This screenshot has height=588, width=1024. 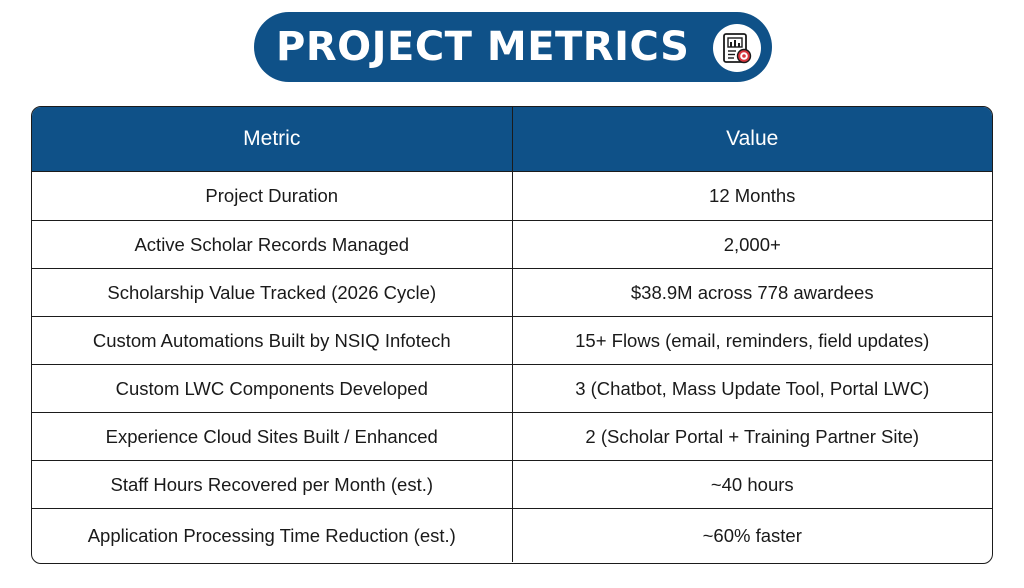 I want to click on header-value: Value, so click(x=752, y=138).